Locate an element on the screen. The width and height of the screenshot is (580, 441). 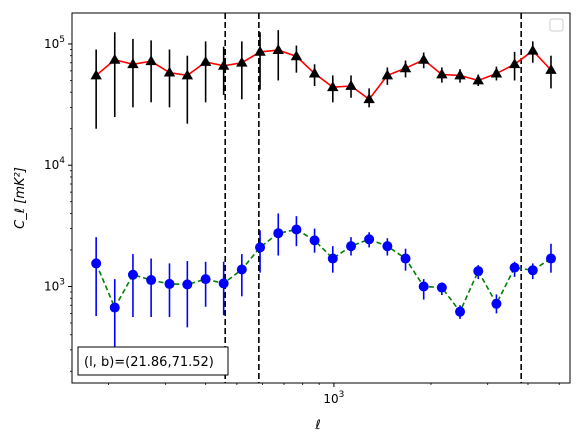
y-axis-label: C_ℓ [mK²] is located at coordinates (20, 198).